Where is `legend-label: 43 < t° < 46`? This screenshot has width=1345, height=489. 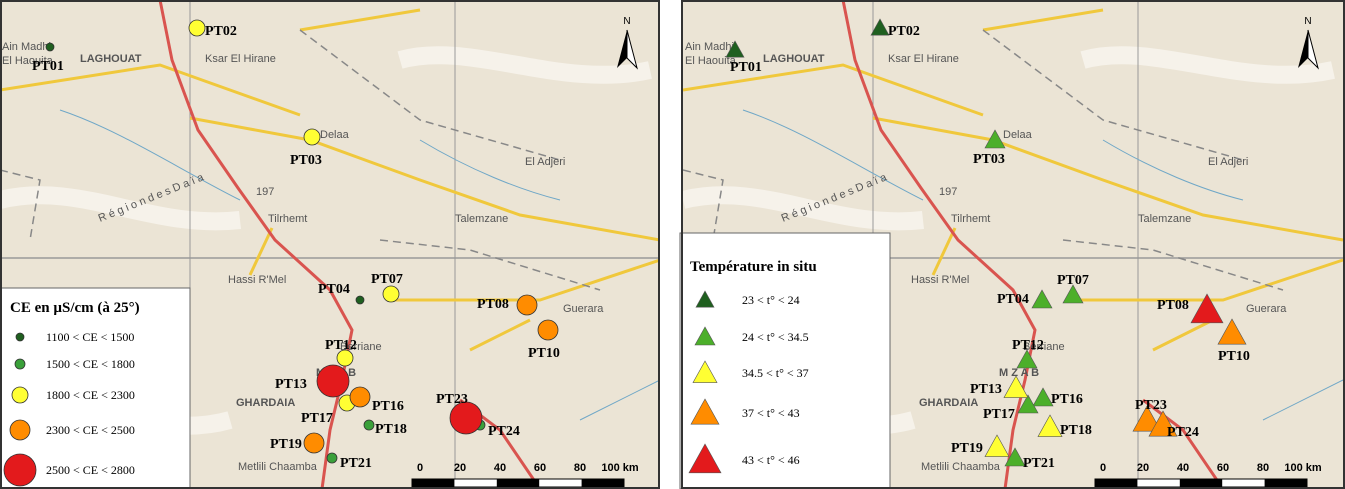
legend-label: 43 < t° < 46 is located at coordinates (771, 460).